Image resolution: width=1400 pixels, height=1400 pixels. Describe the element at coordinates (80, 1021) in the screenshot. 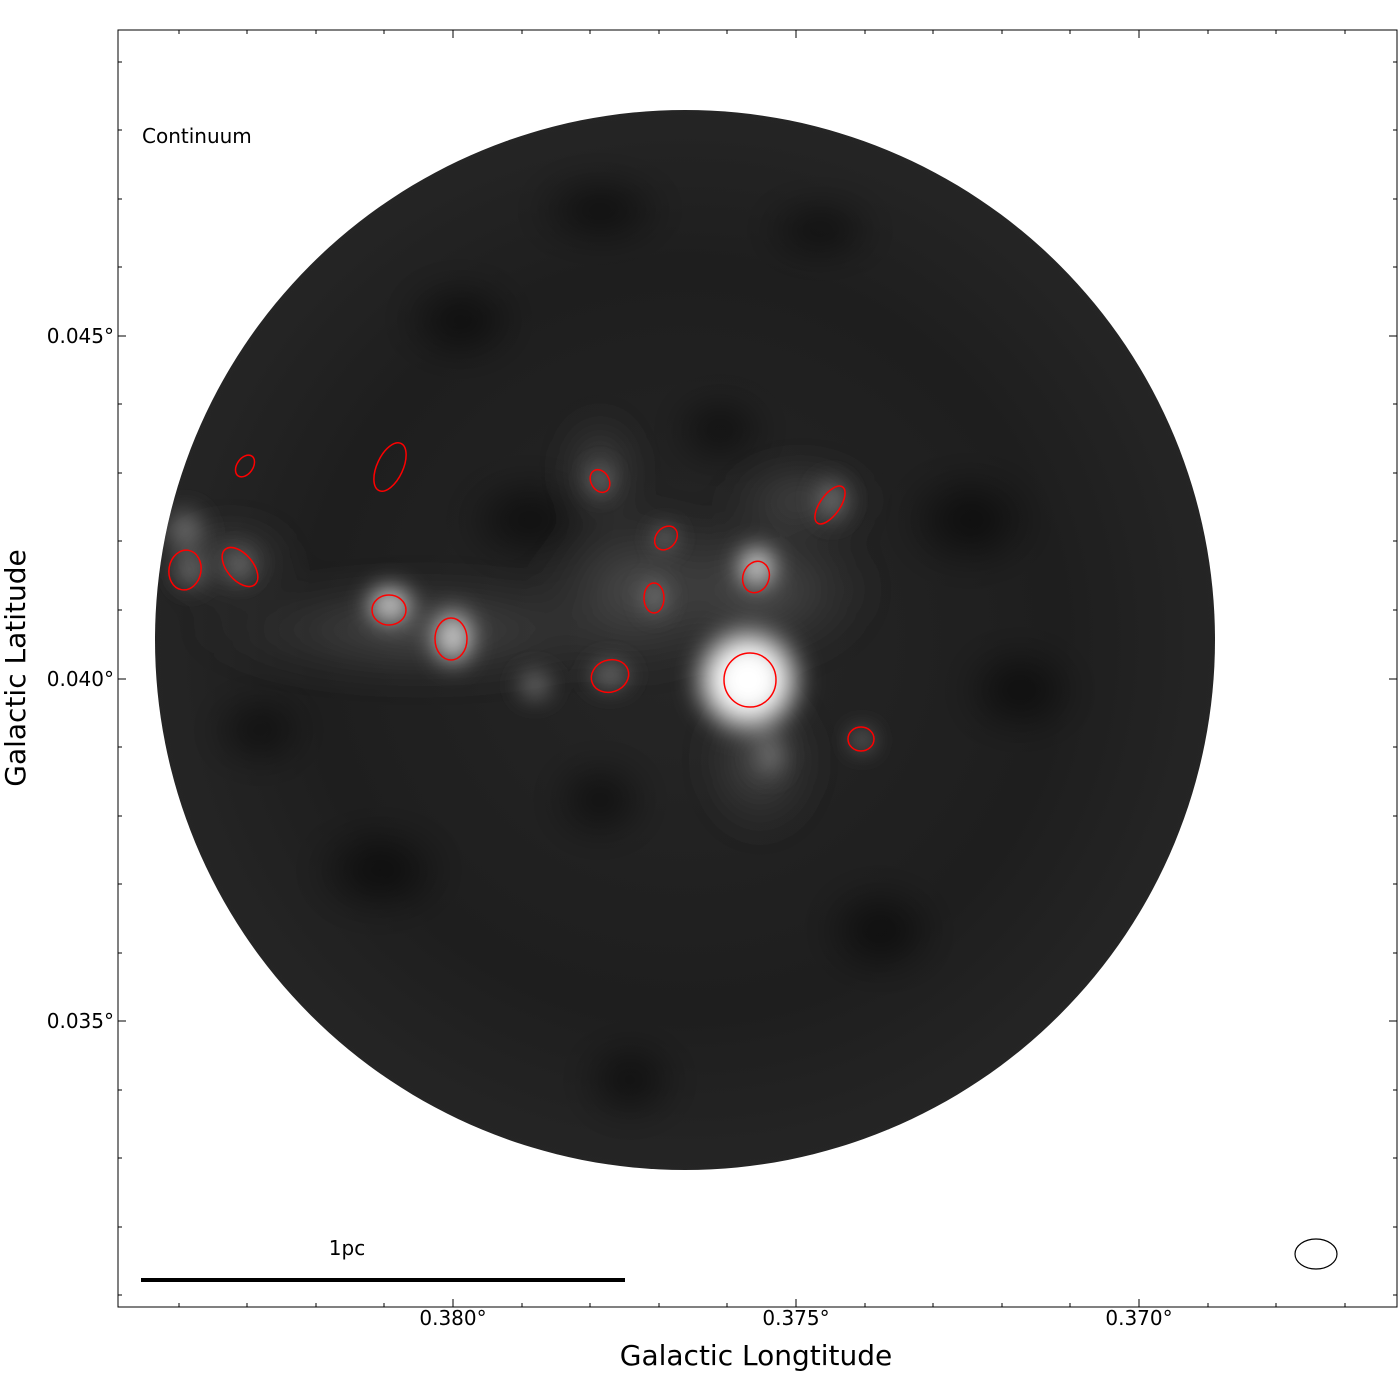

I see `y-tick-label: 0.035°` at that location.